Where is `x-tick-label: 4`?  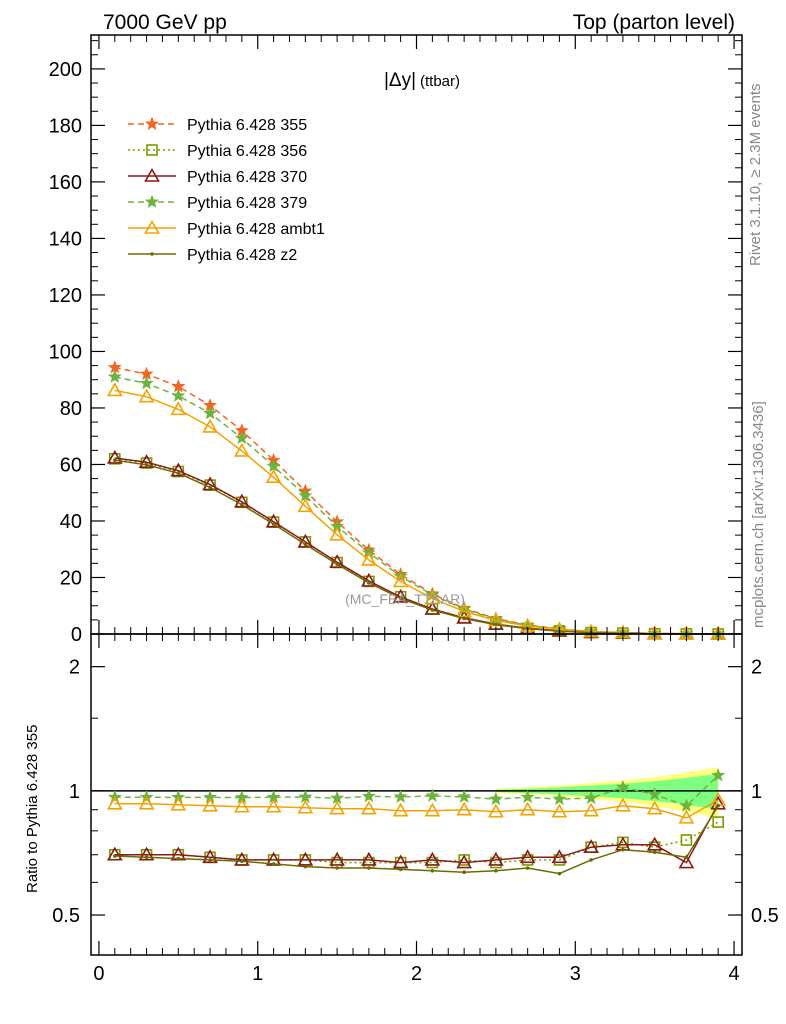
x-tick-label: 4 is located at coordinates (733, 974).